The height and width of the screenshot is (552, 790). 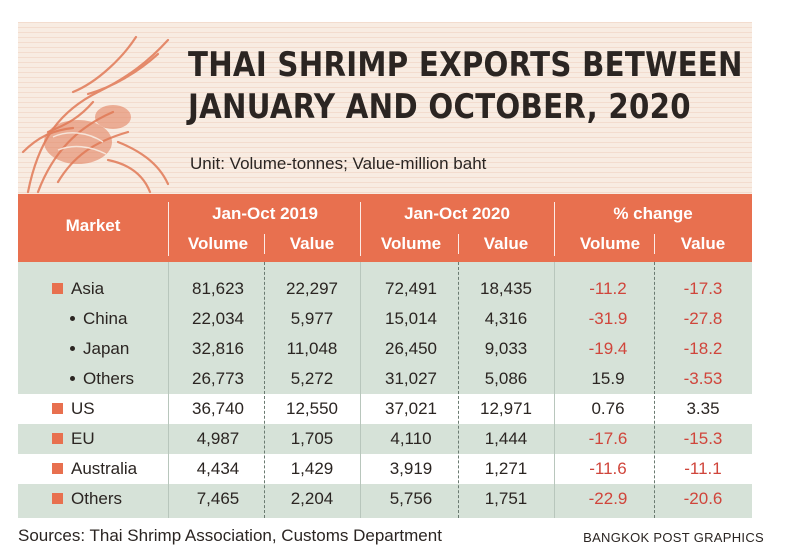 I want to click on cell-volume-change: -17.6, so click(x=608, y=438).